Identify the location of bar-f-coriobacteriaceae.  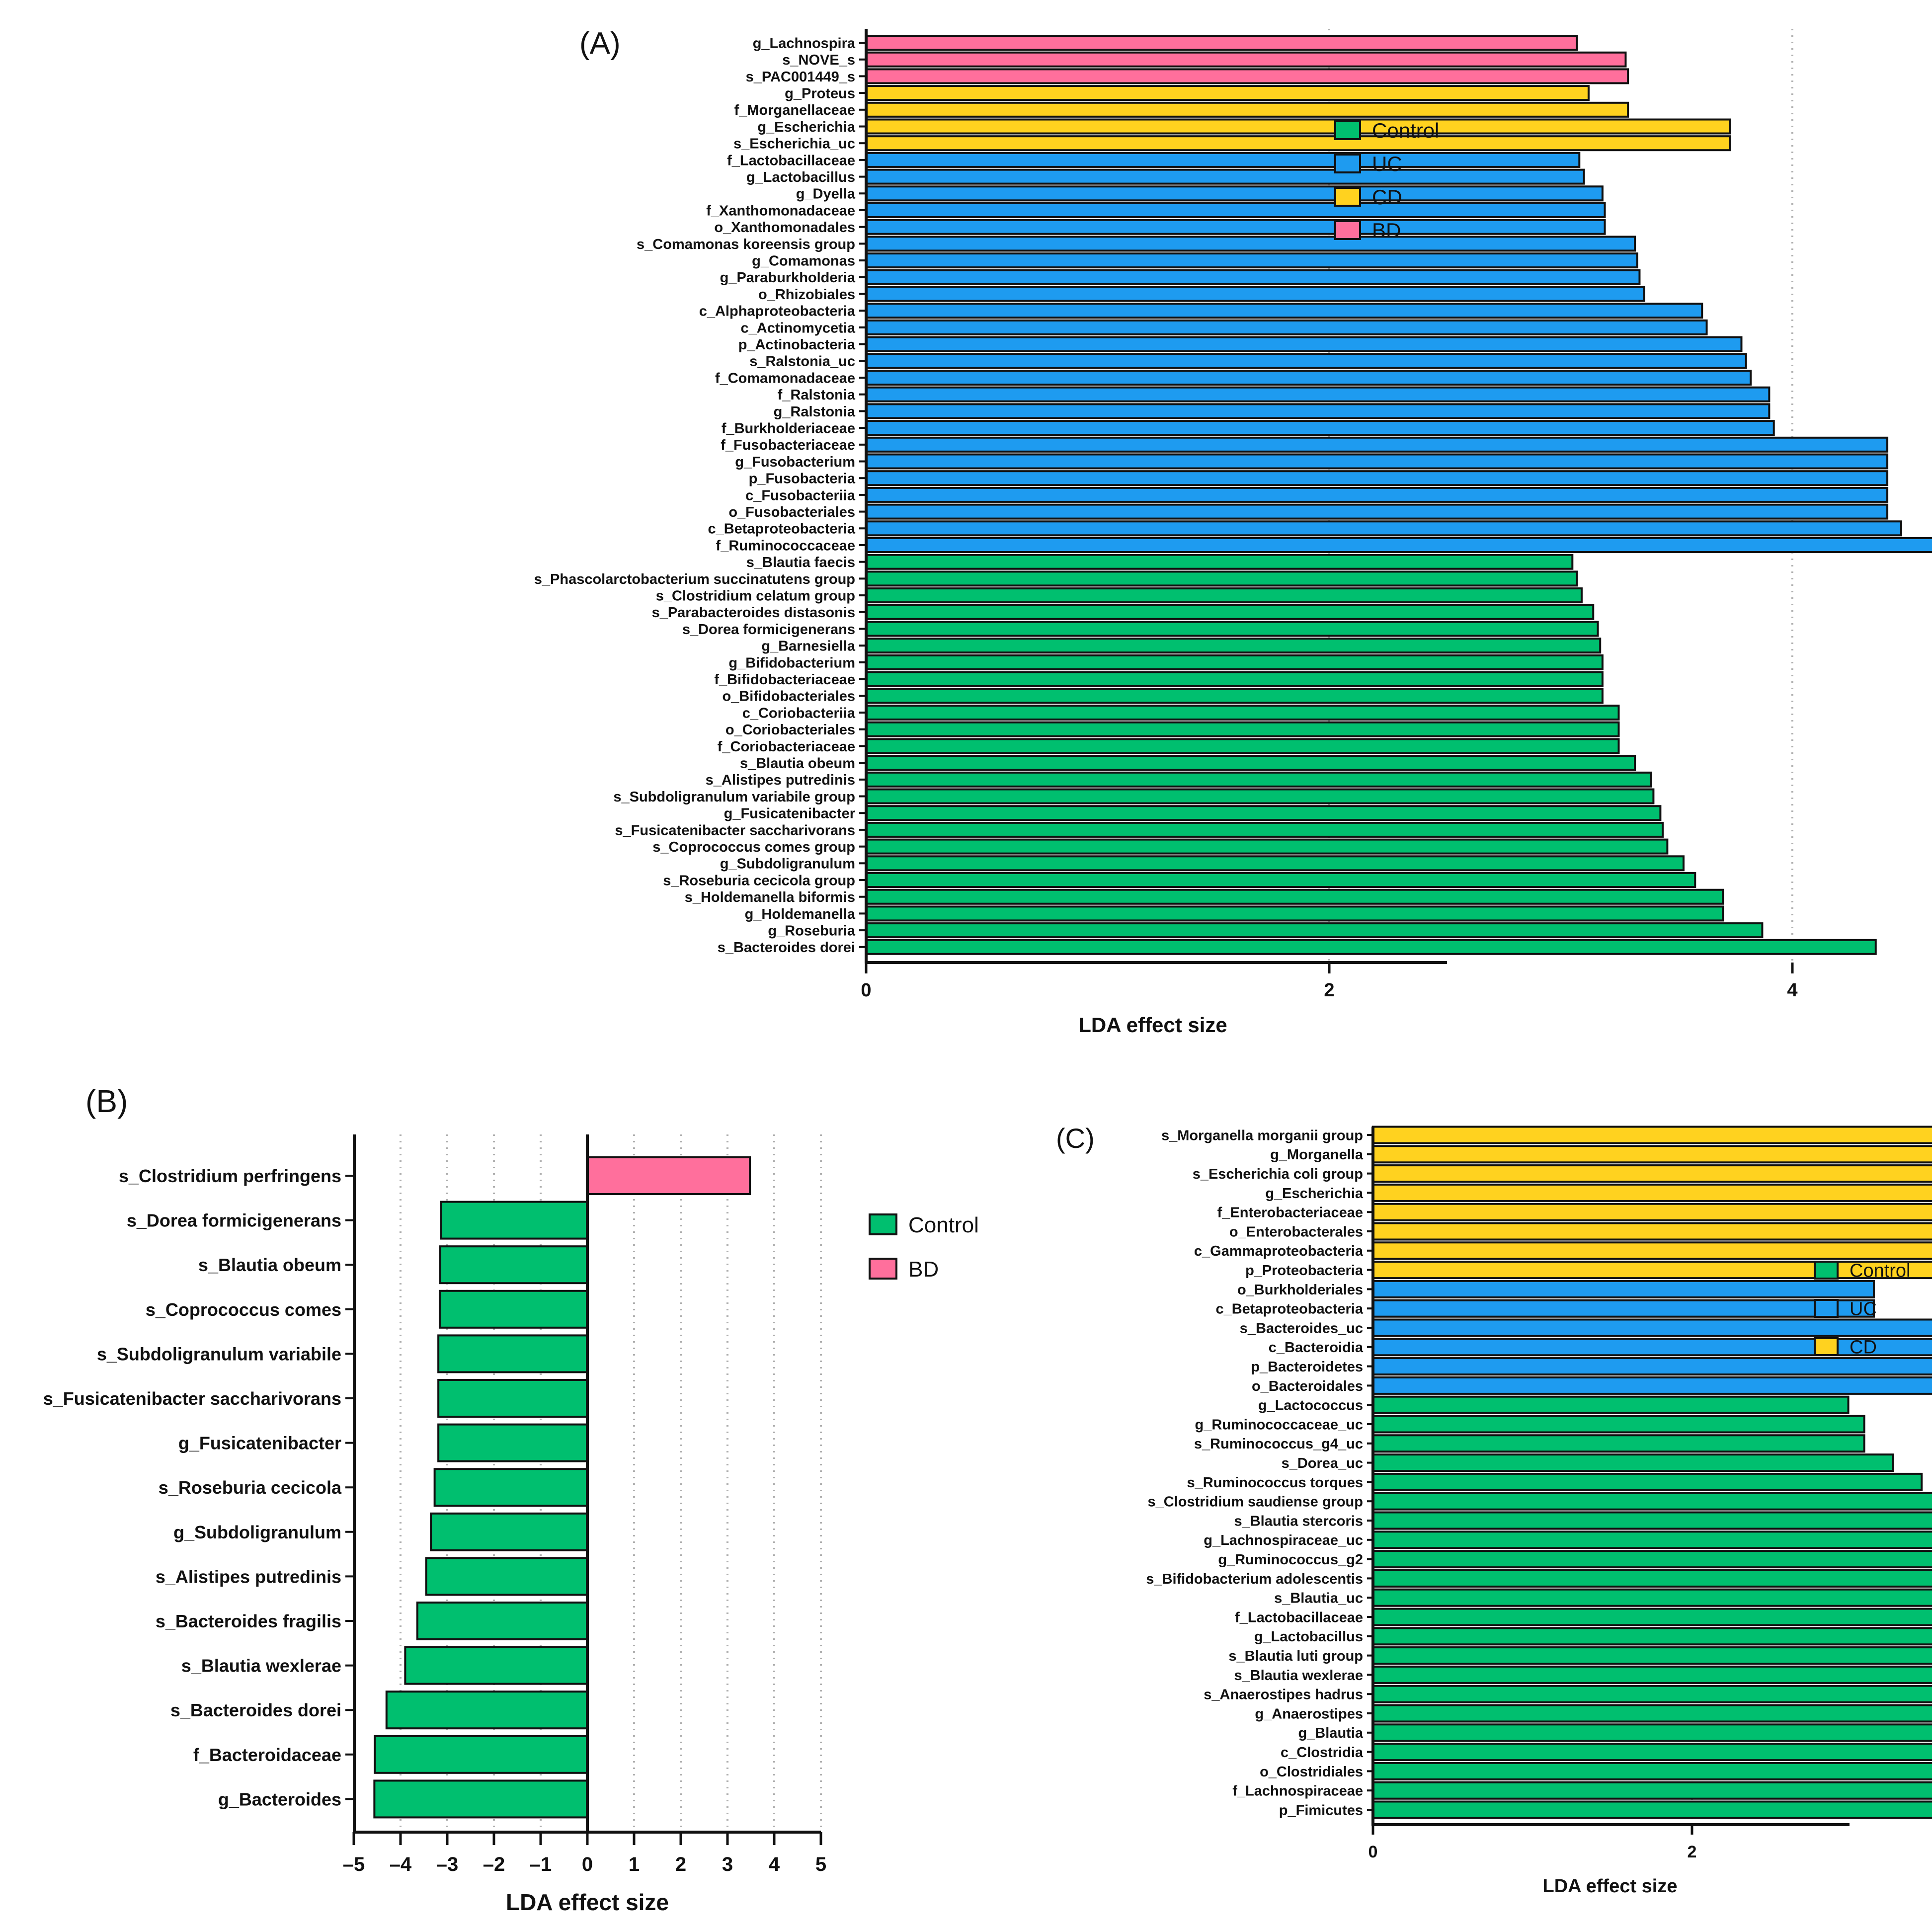
(1242, 746).